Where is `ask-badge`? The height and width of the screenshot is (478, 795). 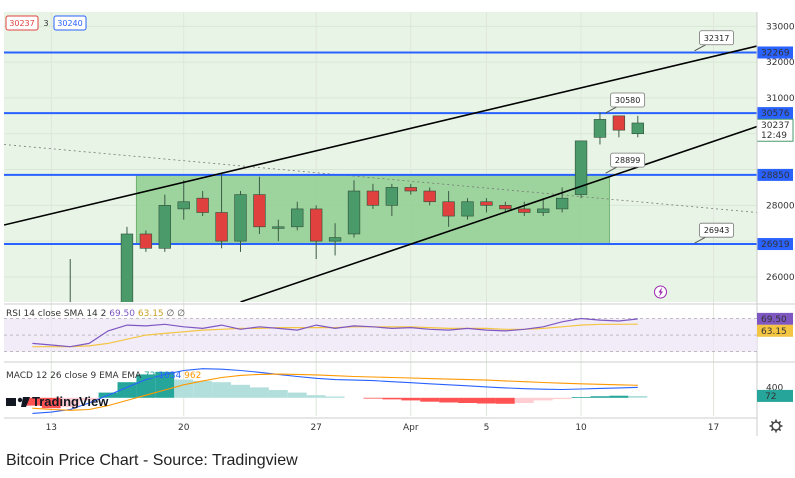 ask-badge is located at coordinates (70, 23).